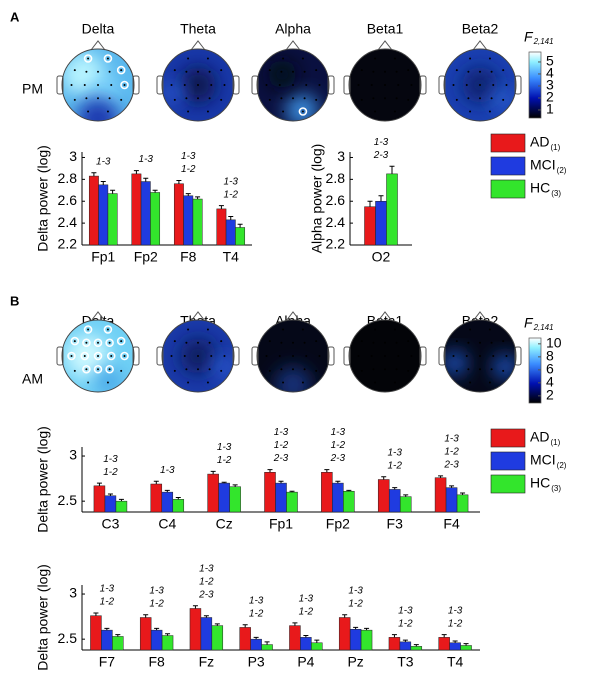  What do you see at coordinates (293, 356) in the screenshot?
I see `topomap` at bounding box center [293, 356].